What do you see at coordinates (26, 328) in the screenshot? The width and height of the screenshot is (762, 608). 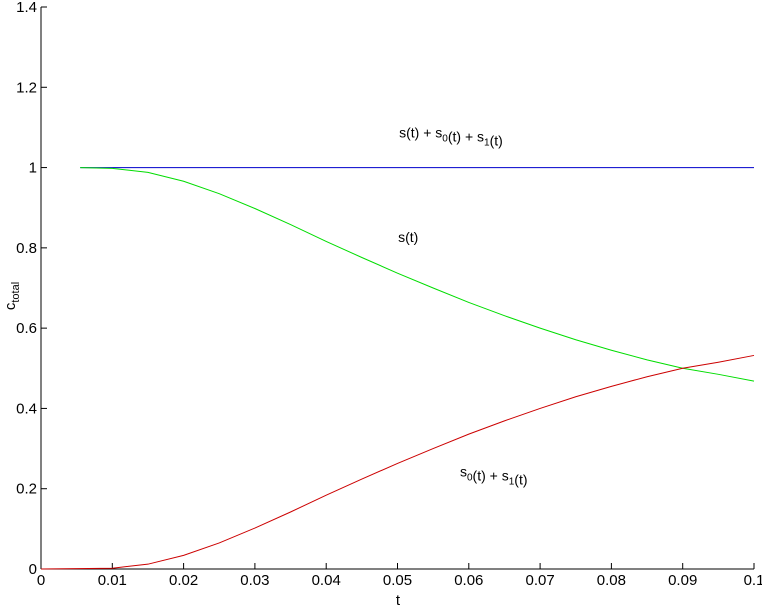 I see `y-tick-label: 0.6` at bounding box center [26, 328].